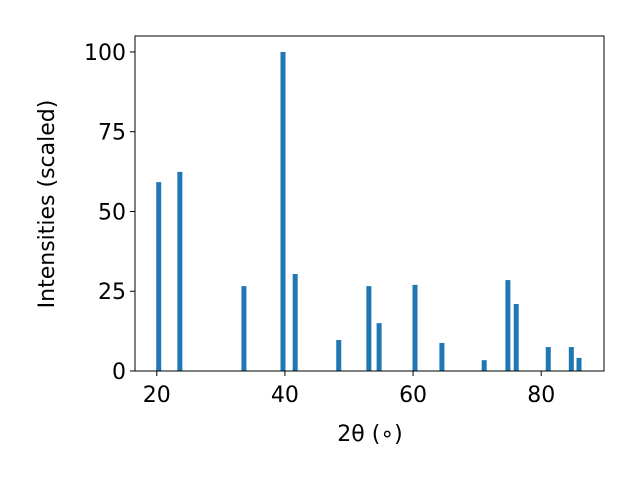 This screenshot has width=640, height=480. Describe the element at coordinates (369, 434) in the screenshot. I see `x-axis-label: 2θ (∘)` at that location.